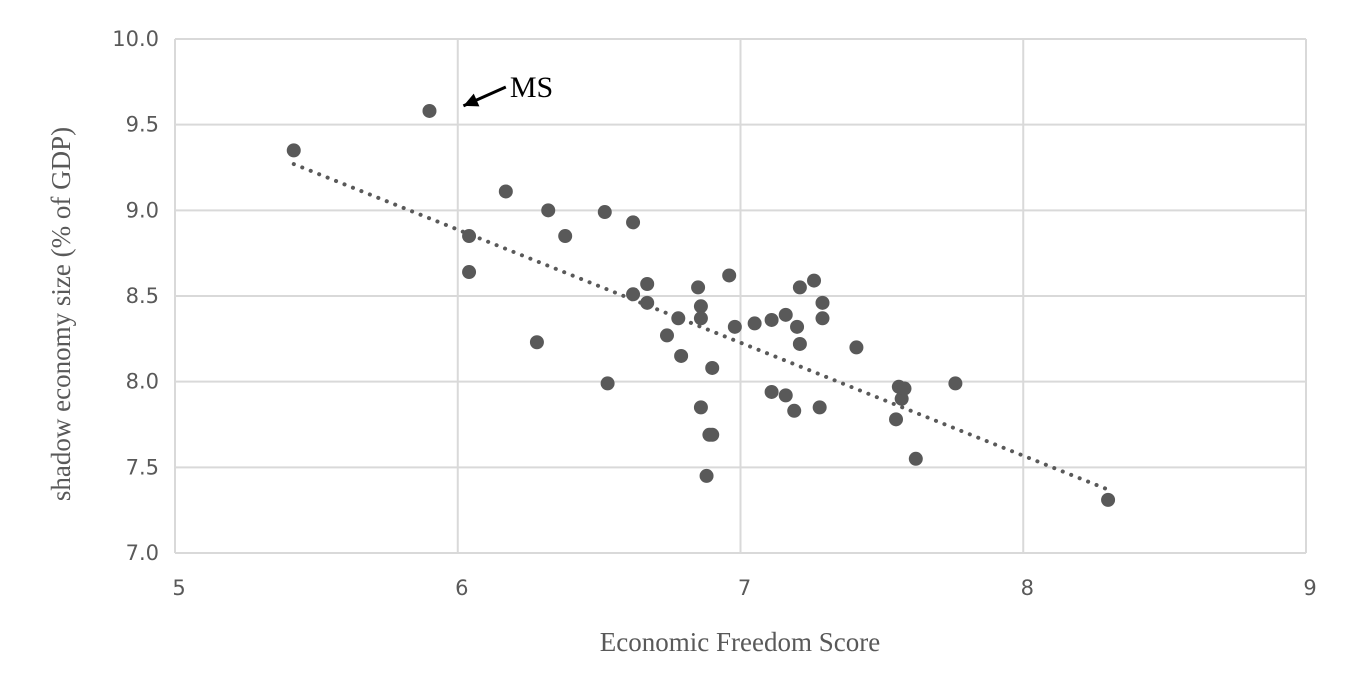  Describe the element at coordinates (142, 210) in the screenshot. I see `y-tick-label: 9.0` at that location.